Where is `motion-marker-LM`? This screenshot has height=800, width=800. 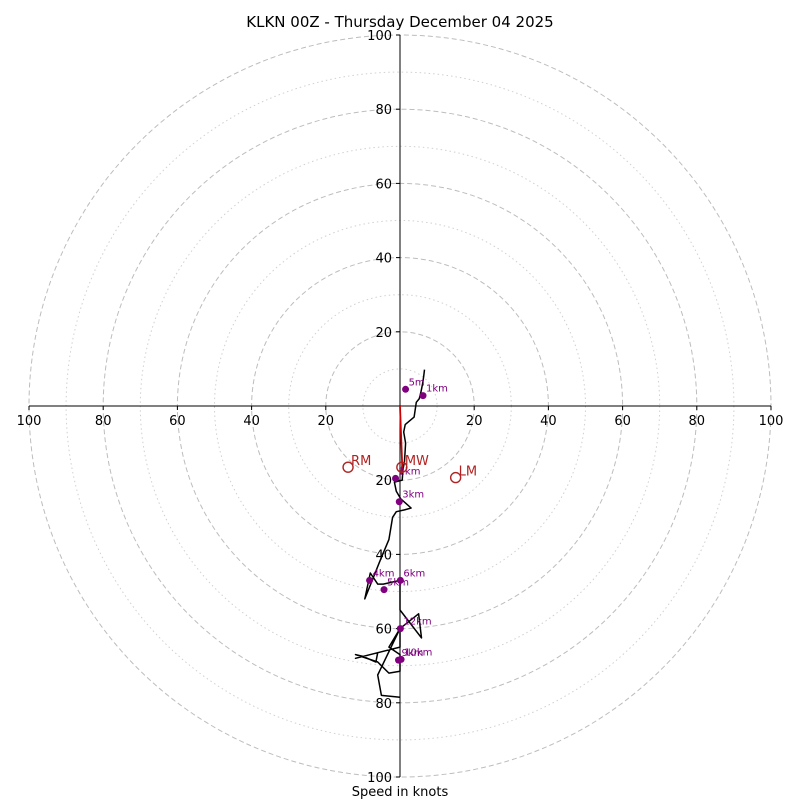
motion-marker-LM is located at coordinates (455, 477).